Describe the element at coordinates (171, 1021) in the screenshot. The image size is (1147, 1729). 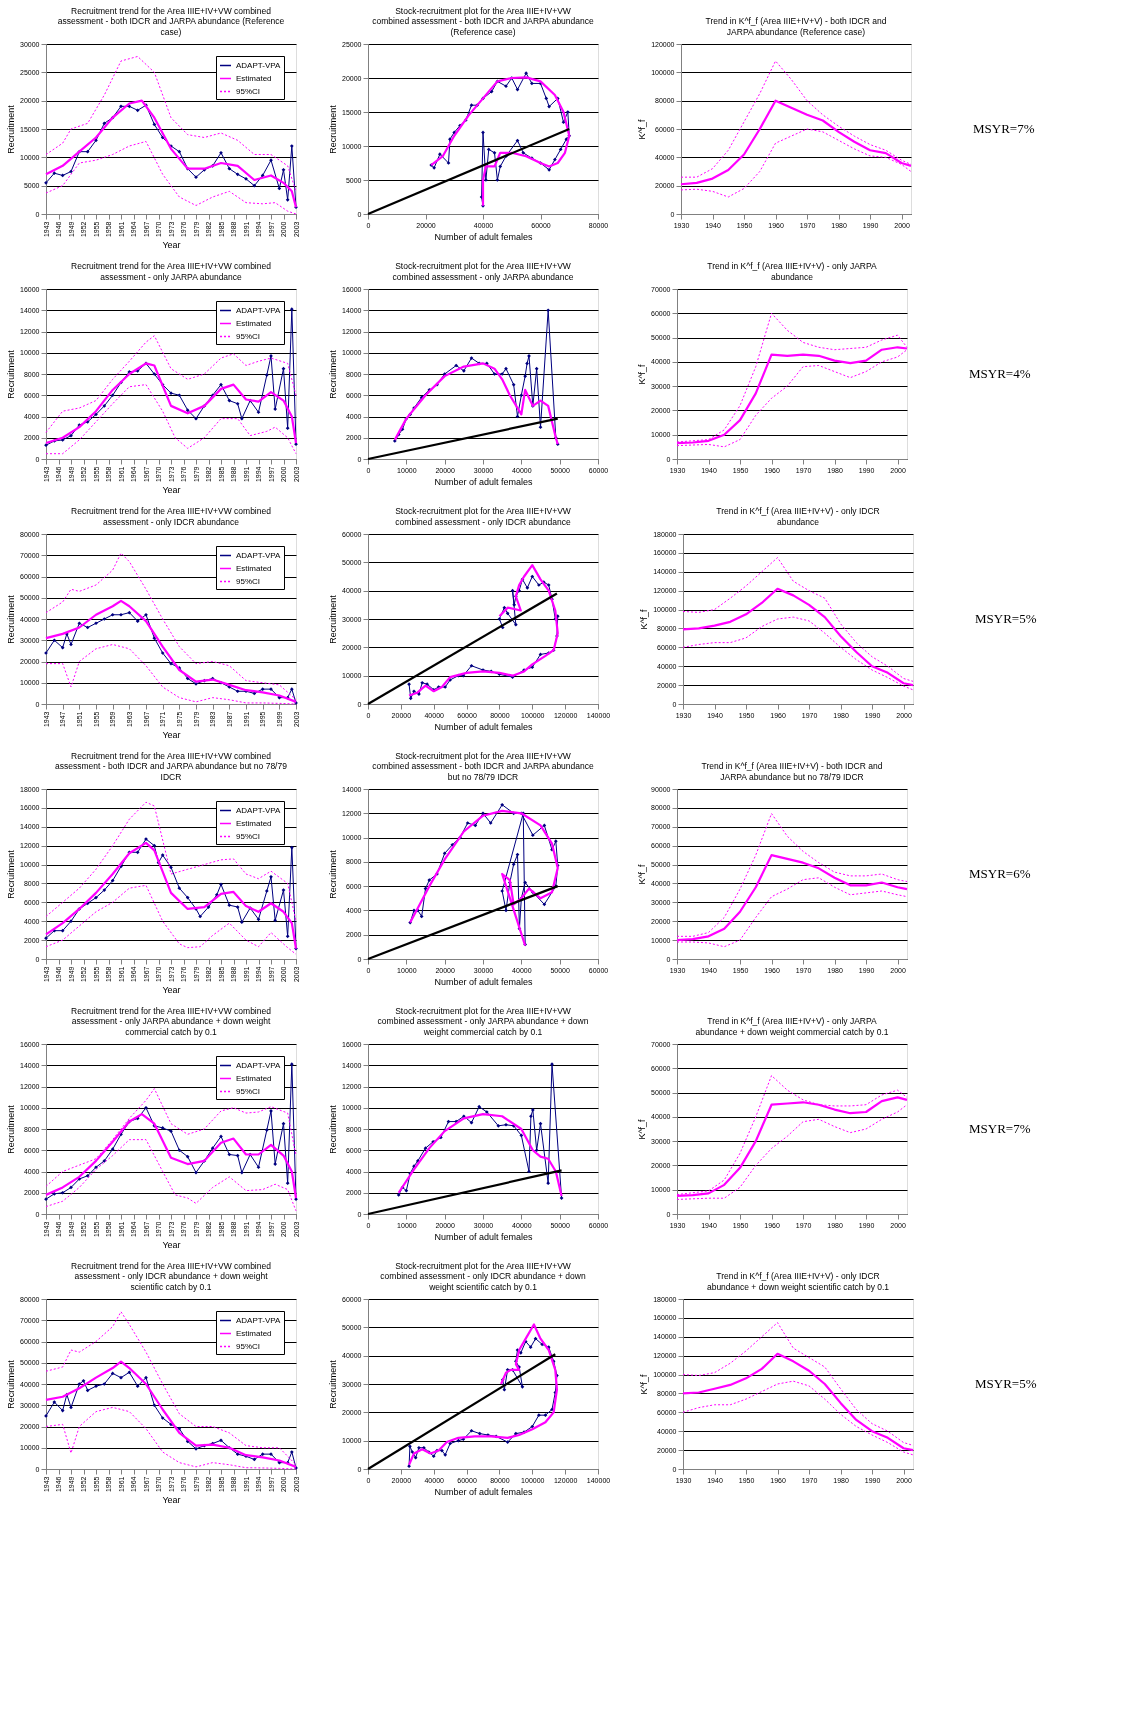
I see `chart-title: Recruitment trend for the Area IIIE+IV+VW combined assessment - only JARPA abundance + down weight commercial catch by 0.1` at that location.